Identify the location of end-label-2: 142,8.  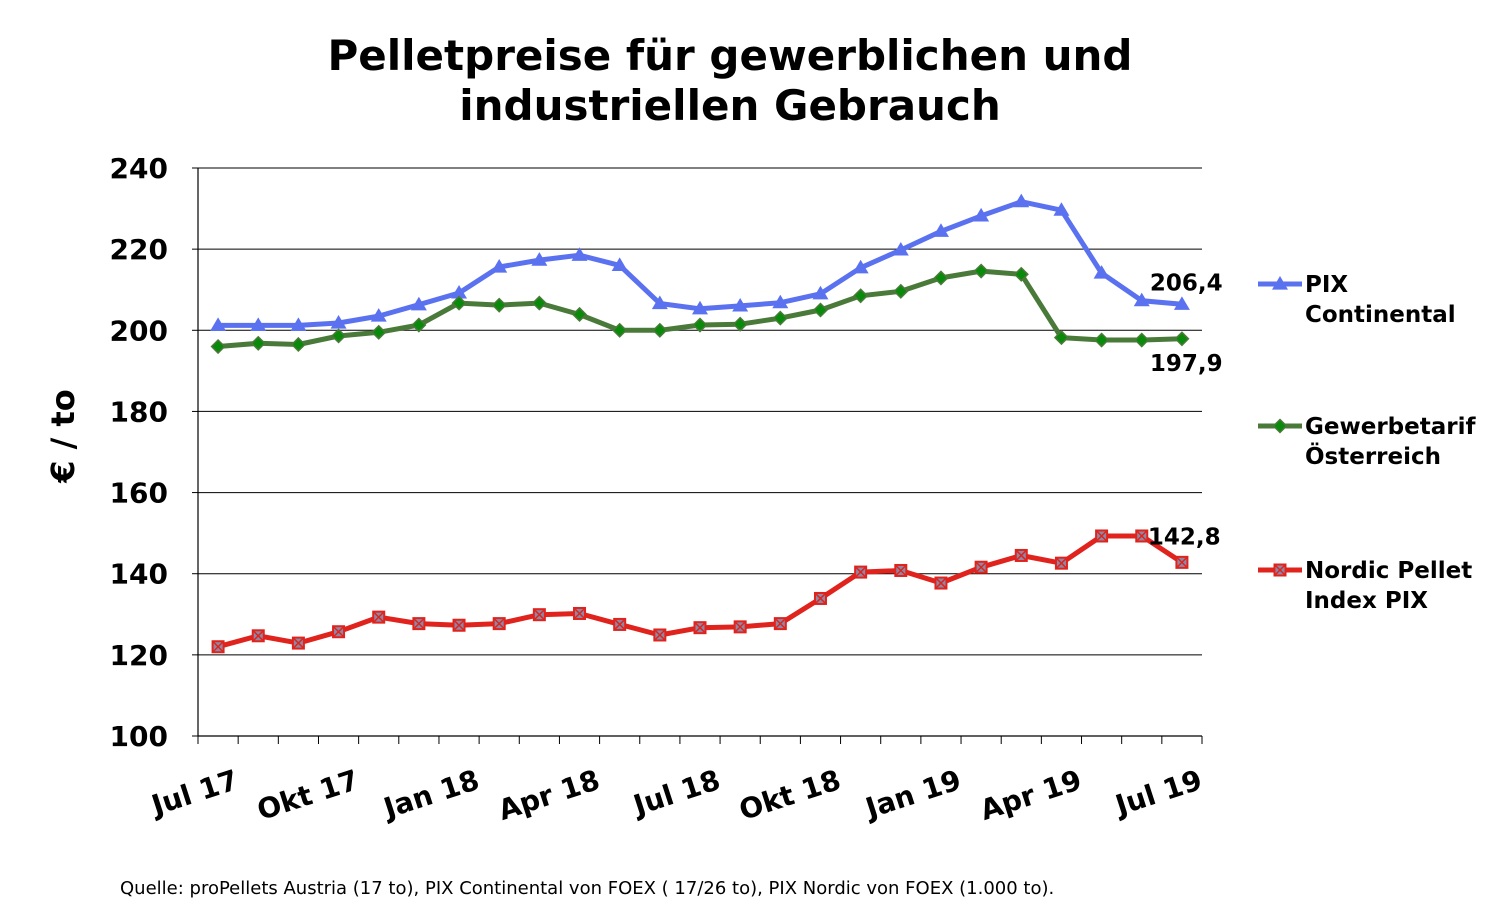
(1184, 537).